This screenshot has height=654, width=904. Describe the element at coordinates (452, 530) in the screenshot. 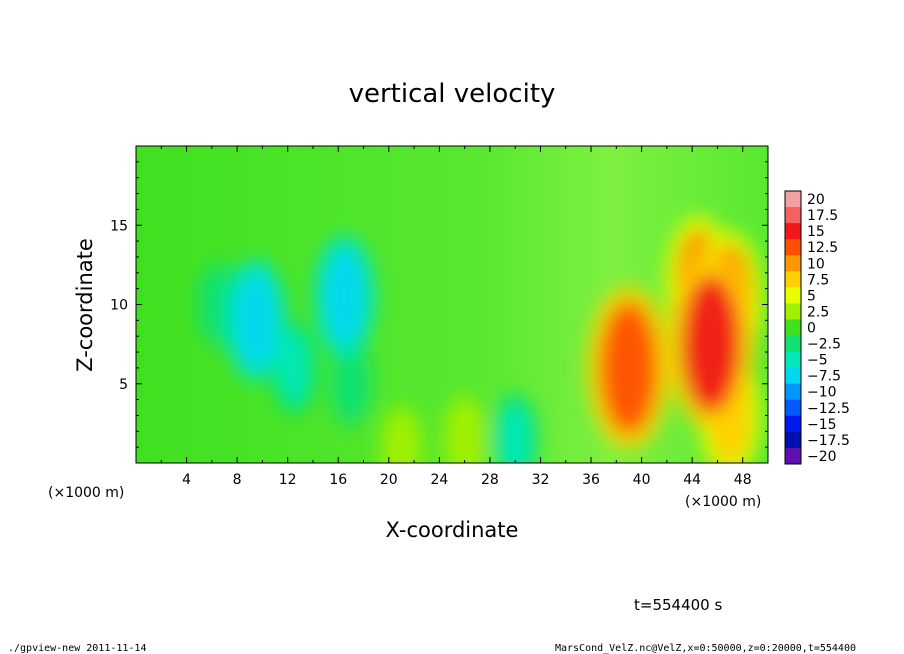

I see `x-axis-label: X-coordinate` at that location.